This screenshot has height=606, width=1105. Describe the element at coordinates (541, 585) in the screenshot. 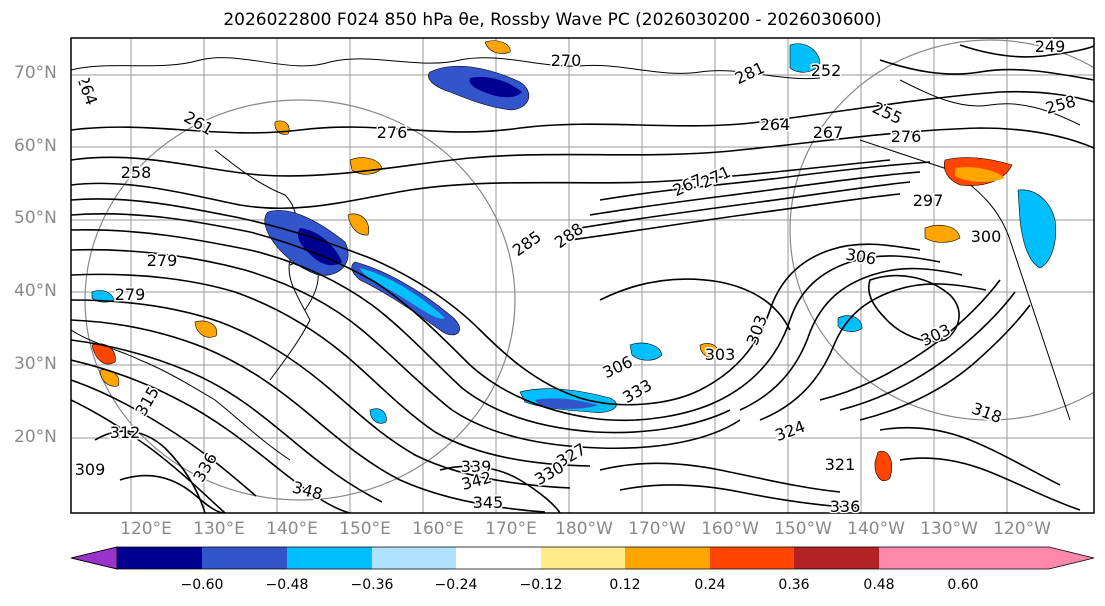

I see `colorbar-tick: −0.12` at that location.